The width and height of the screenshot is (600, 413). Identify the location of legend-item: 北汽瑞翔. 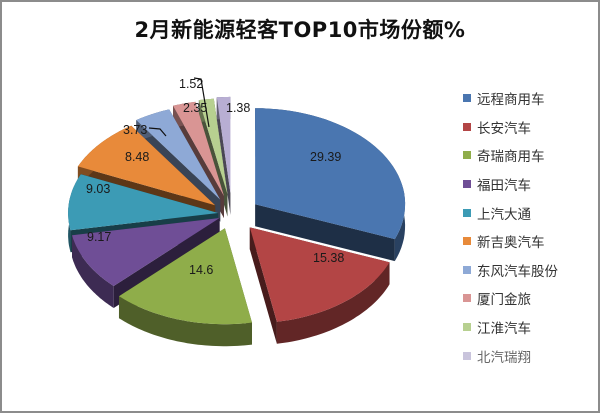
(530, 355).